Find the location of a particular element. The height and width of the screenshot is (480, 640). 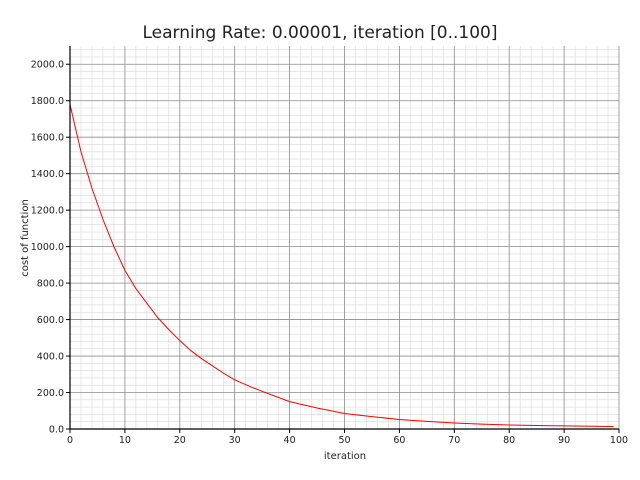

x-tick-label: 90 is located at coordinates (564, 440).